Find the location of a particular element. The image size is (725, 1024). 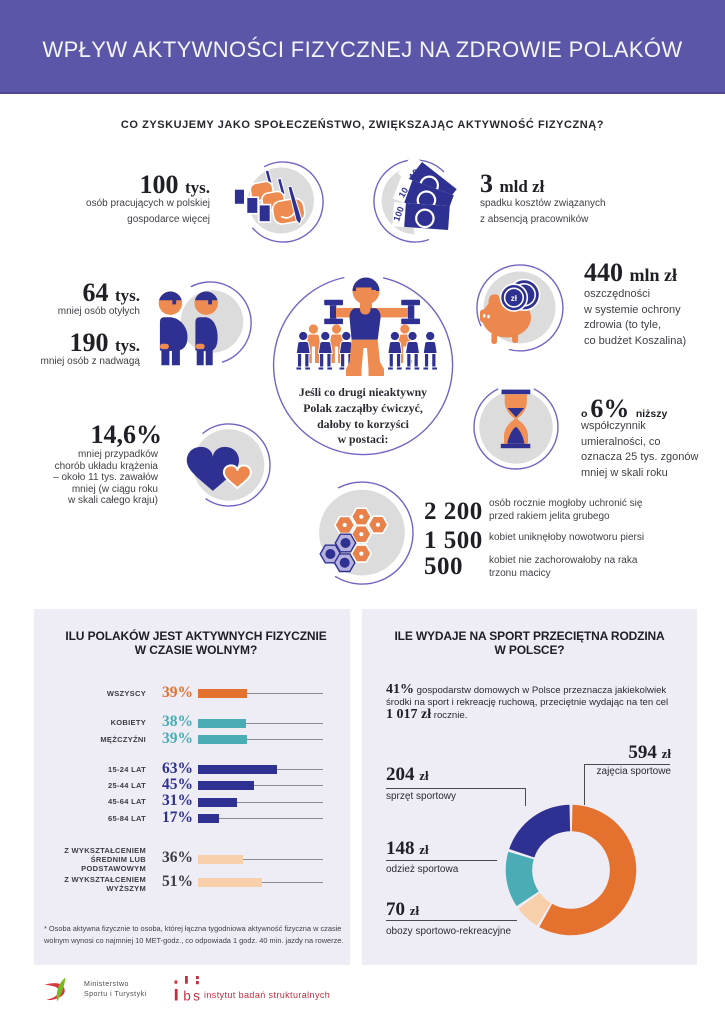

svg-text: s is located at coordinates (197, 997).